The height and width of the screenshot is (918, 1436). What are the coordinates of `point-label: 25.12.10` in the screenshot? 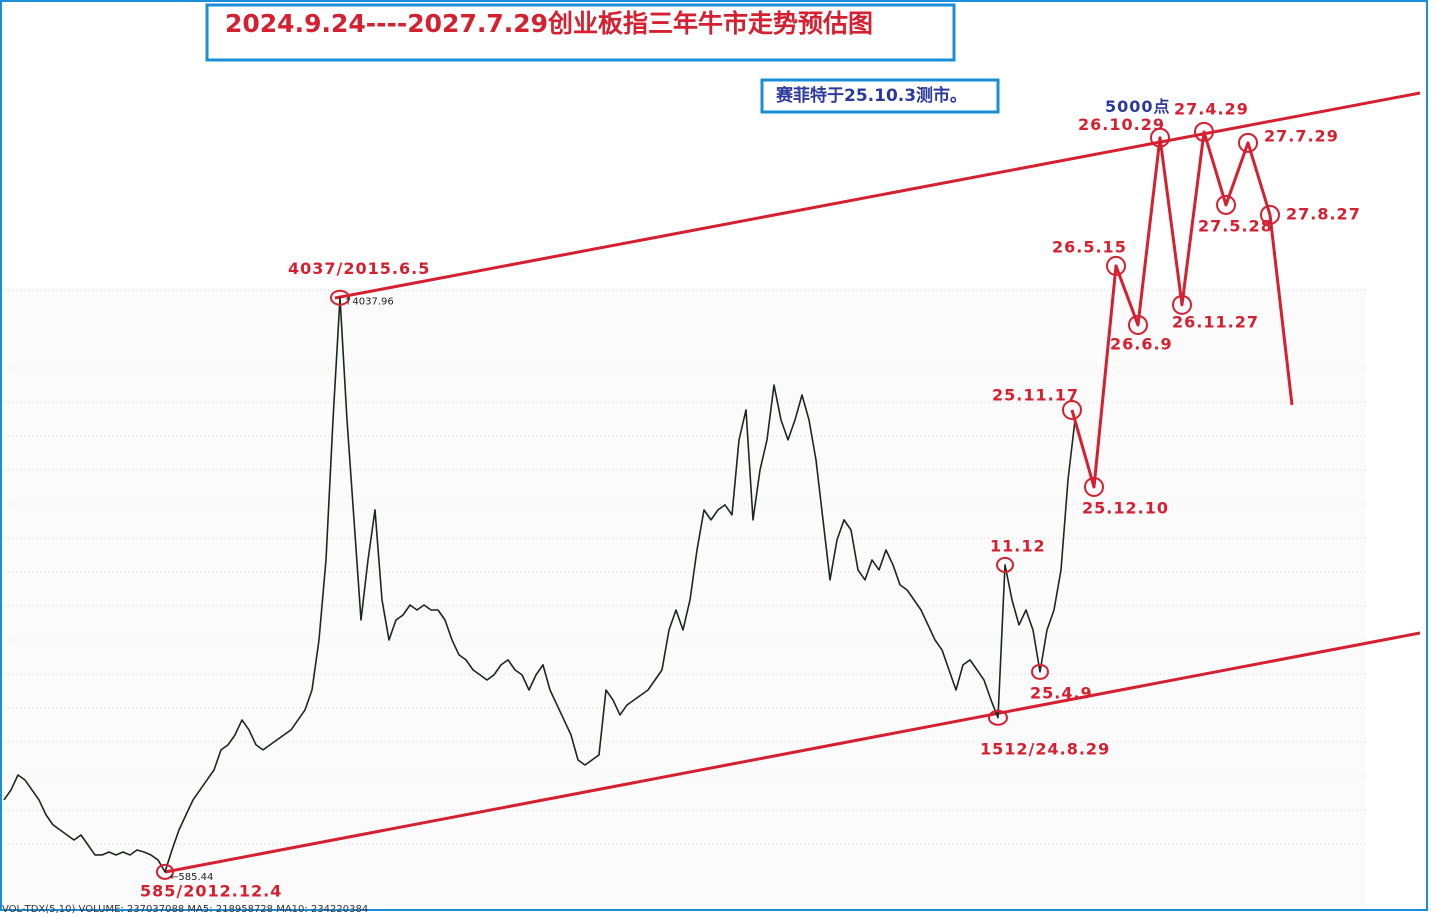 It's located at (1125, 507).